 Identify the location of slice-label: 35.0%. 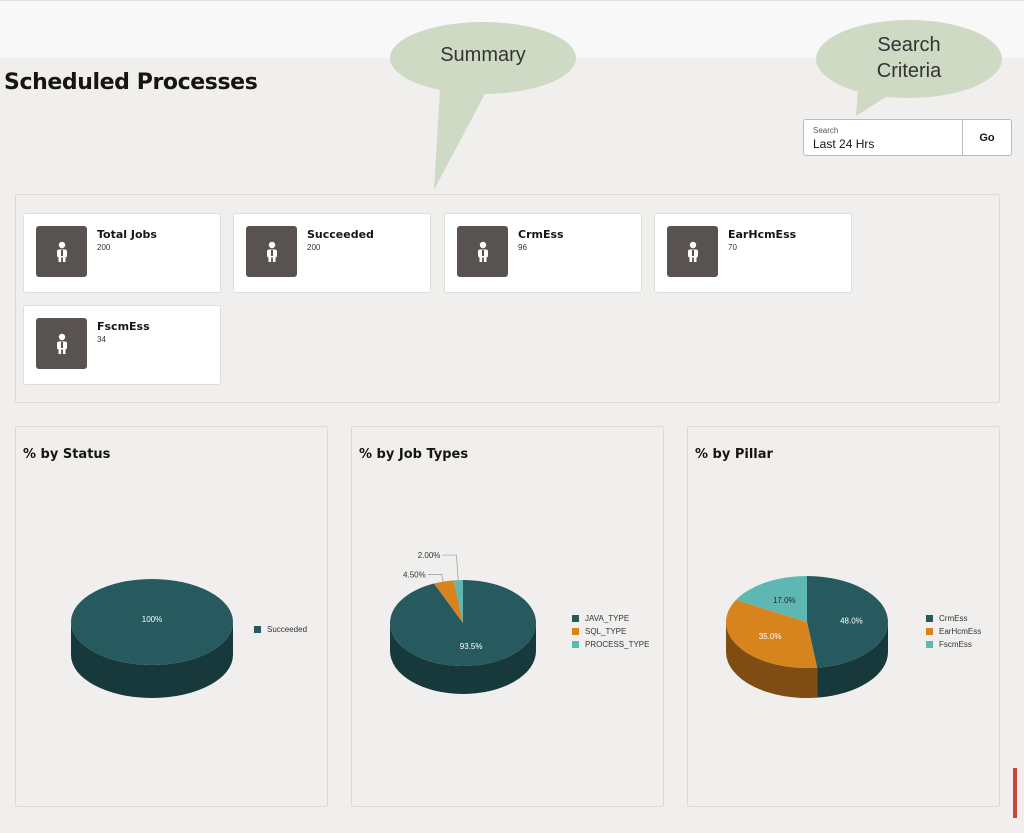
(770, 636).